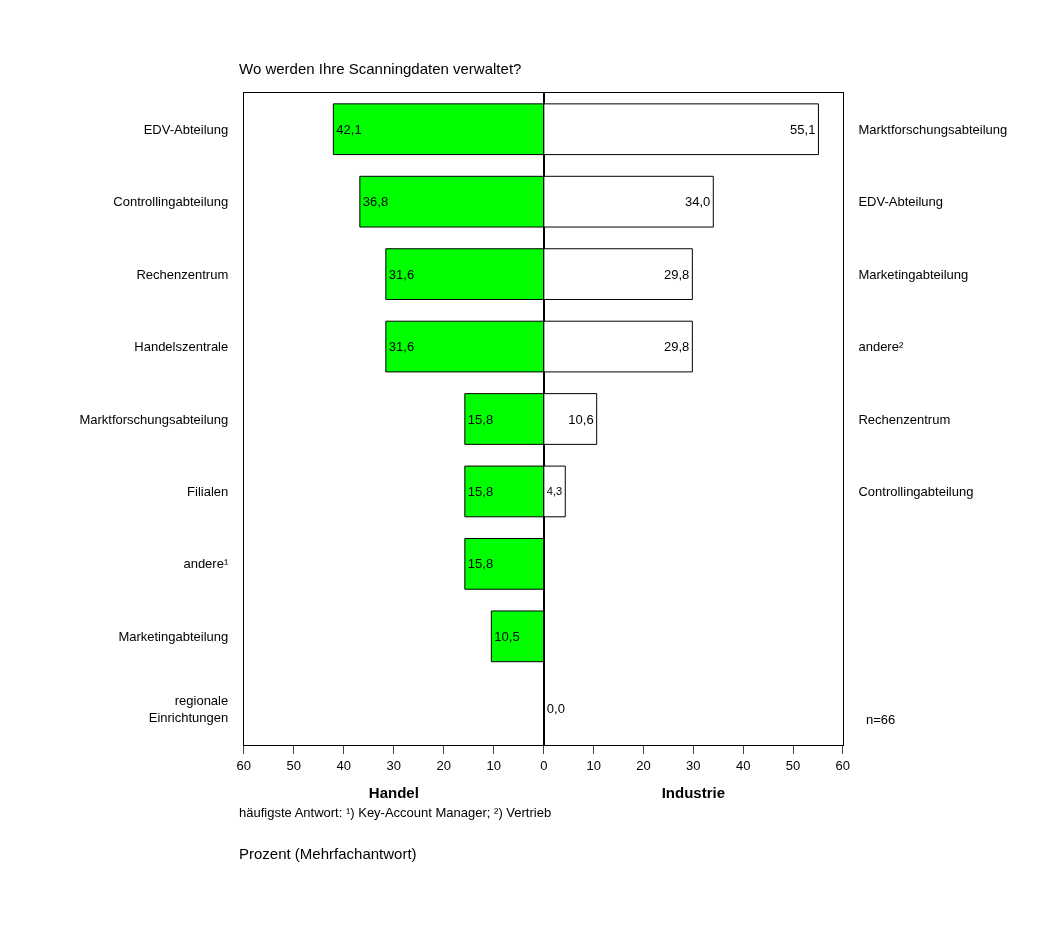 The image size is (1064, 935). What do you see at coordinates (697, 202) in the screenshot?
I see `data-label: 34,0` at bounding box center [697, 202].